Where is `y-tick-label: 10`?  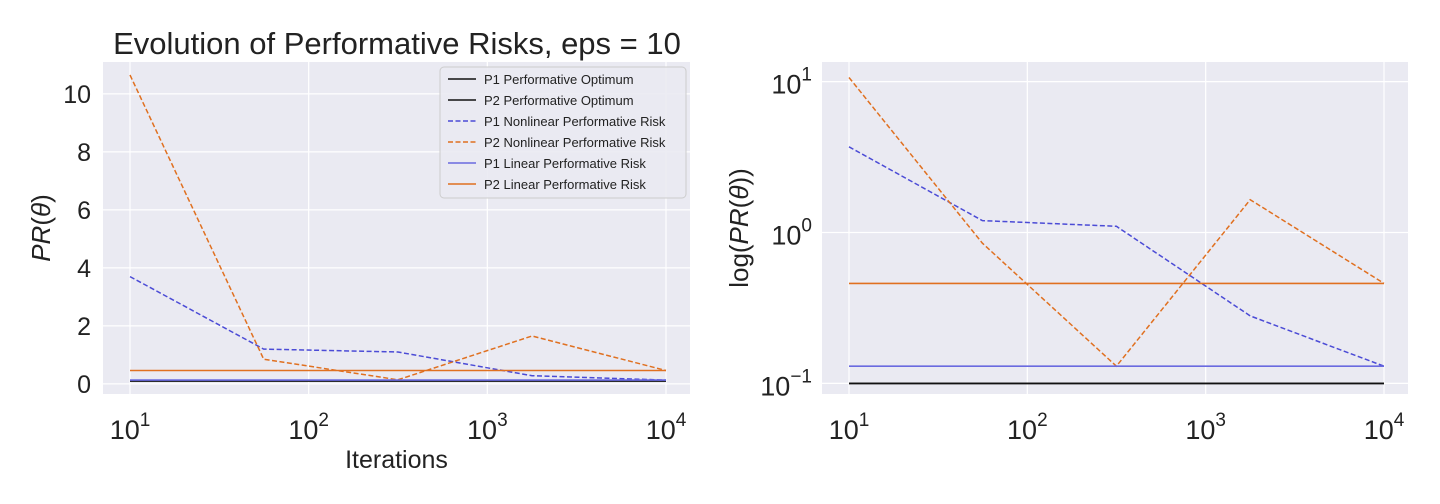 y-tick-label: 10 is located at coordinates (77, 95).